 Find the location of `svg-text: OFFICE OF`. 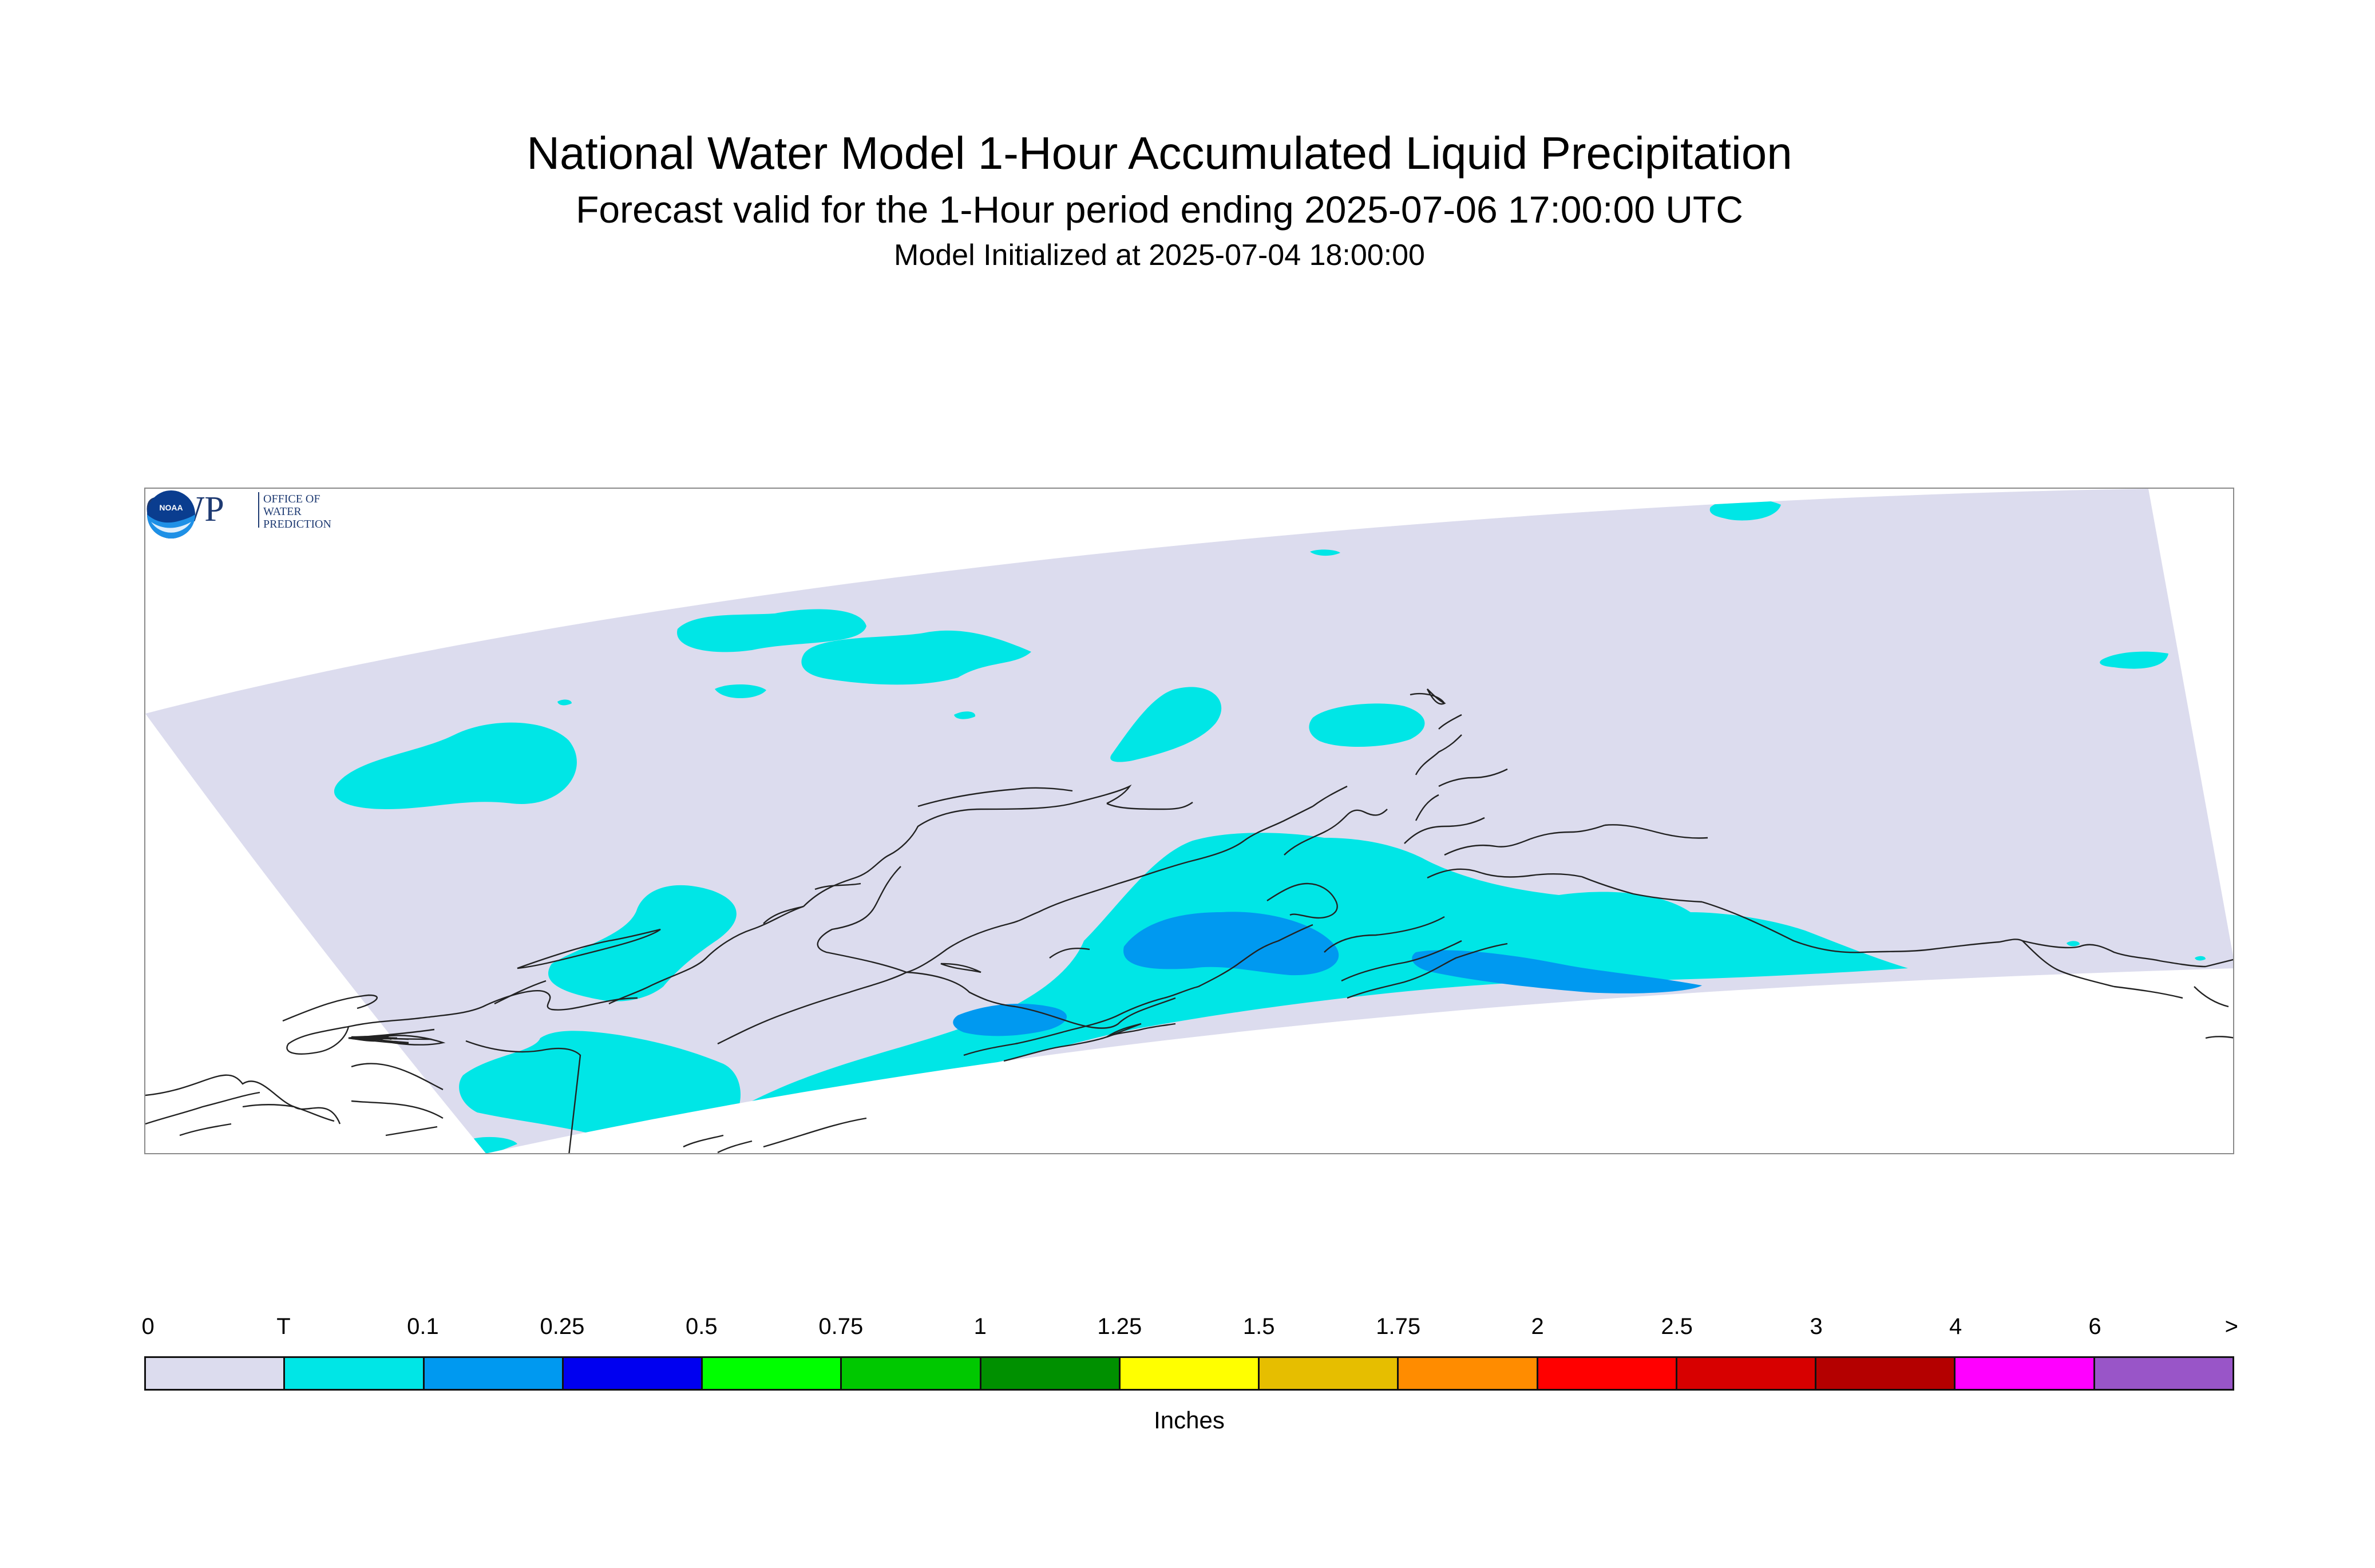

svg-text: OFFICE OF is located at coordinates (291, 499).